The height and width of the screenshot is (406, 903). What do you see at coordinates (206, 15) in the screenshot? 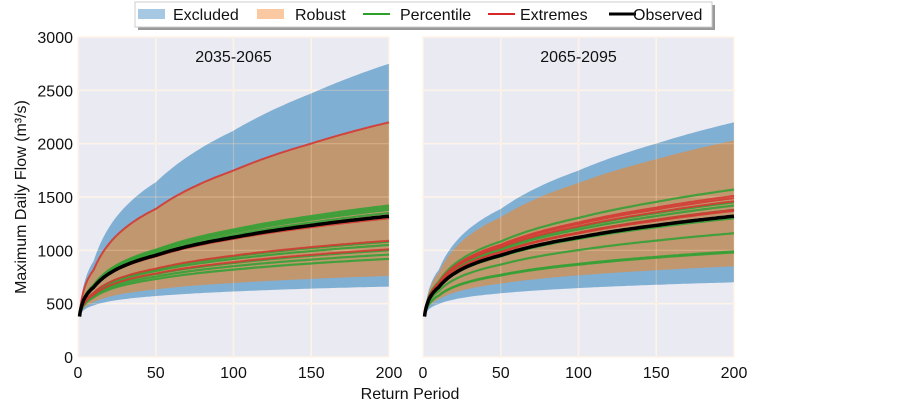
I see `legend-label-excluded: Excluded` at bounding box center [206, 15].